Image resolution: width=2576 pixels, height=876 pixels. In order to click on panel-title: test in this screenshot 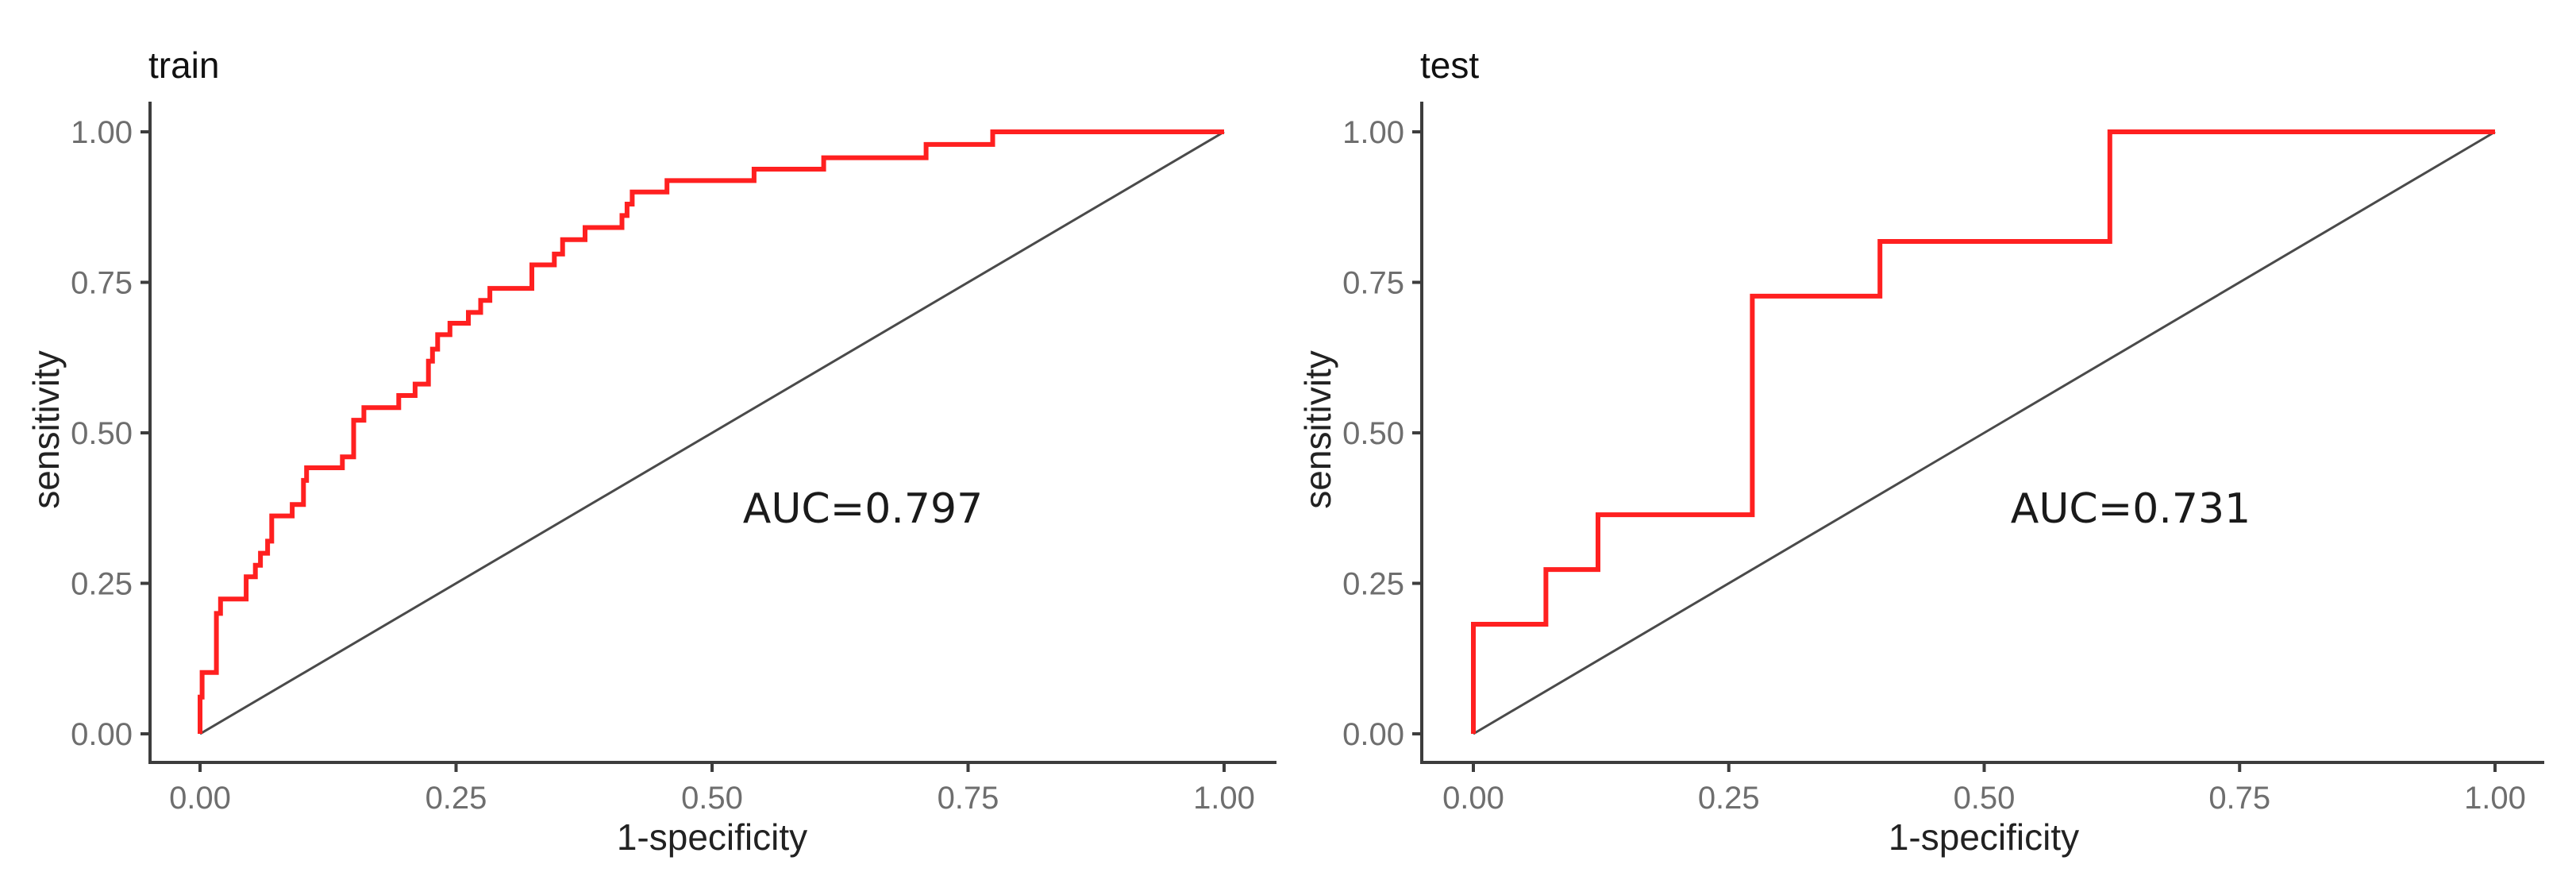, I will do `click(1449, 65)`.